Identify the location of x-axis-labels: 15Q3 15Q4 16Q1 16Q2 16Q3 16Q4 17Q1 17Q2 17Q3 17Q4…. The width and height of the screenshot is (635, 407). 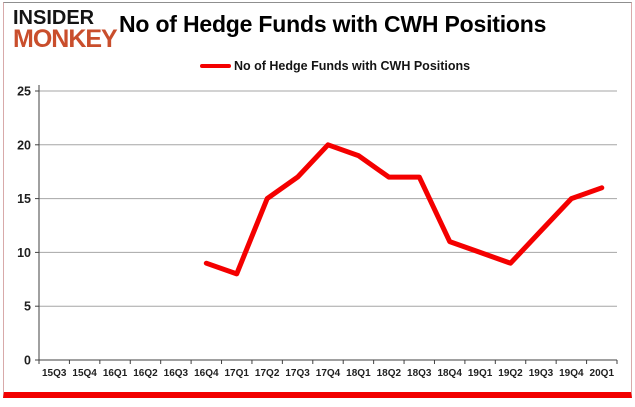
(328, 373).